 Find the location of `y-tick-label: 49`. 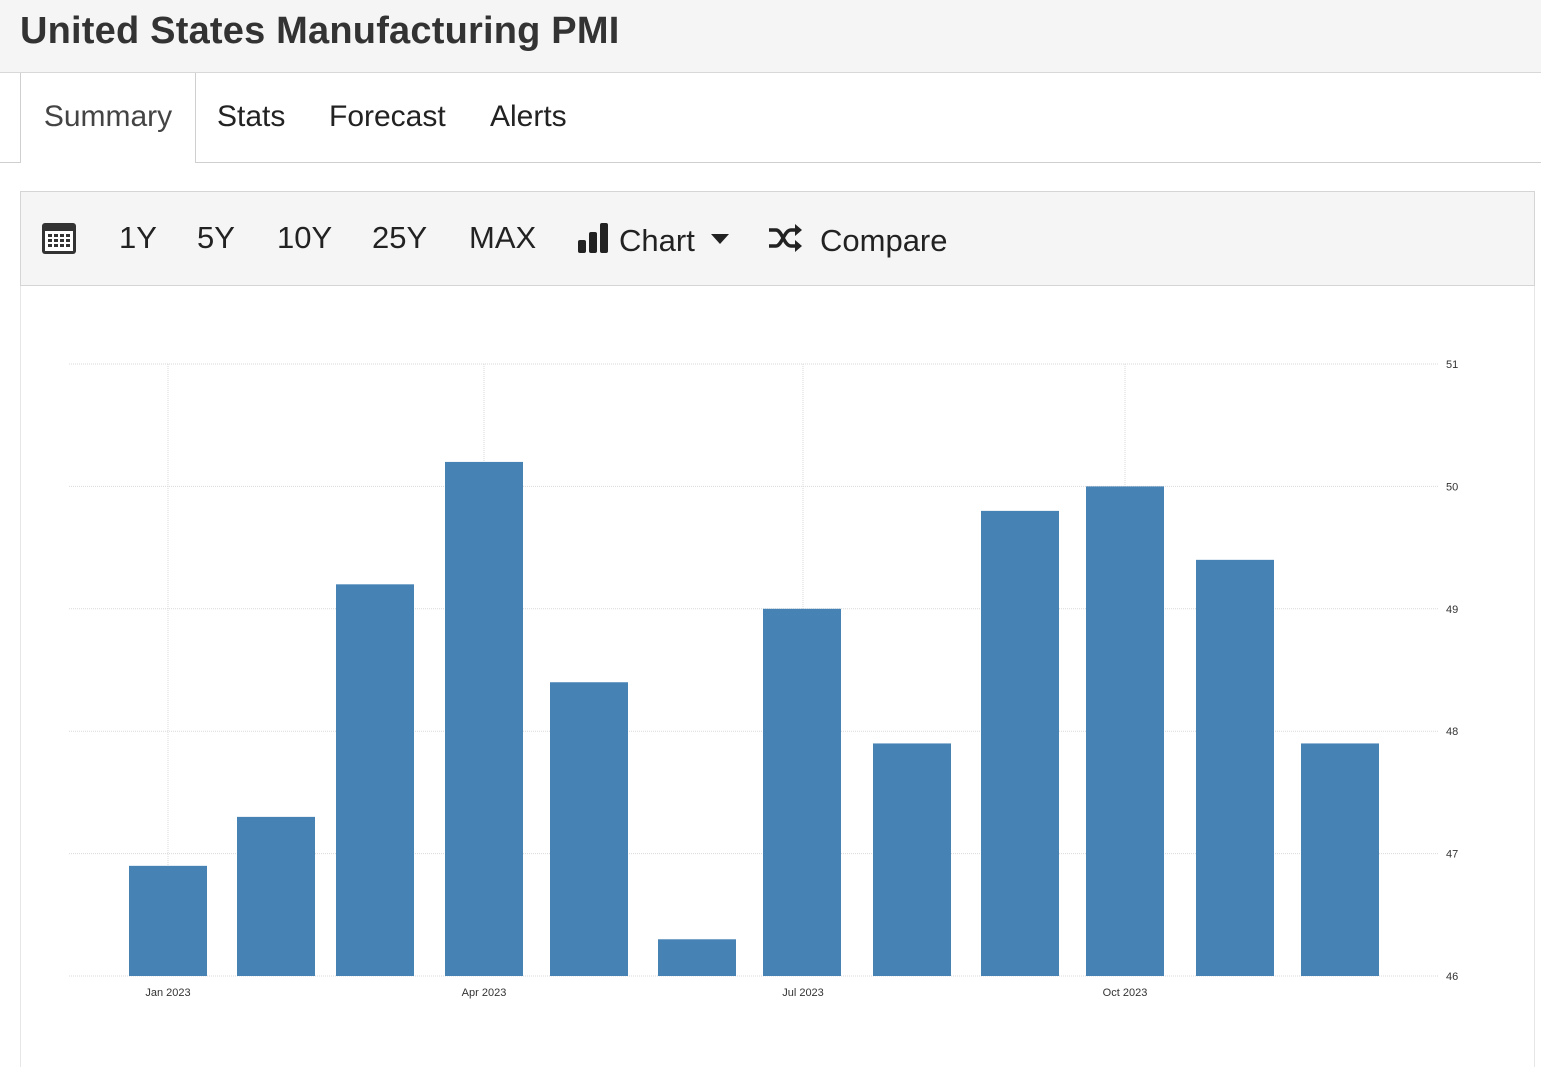

y-tick-label: 49 is located at coordinates (1452, 610).